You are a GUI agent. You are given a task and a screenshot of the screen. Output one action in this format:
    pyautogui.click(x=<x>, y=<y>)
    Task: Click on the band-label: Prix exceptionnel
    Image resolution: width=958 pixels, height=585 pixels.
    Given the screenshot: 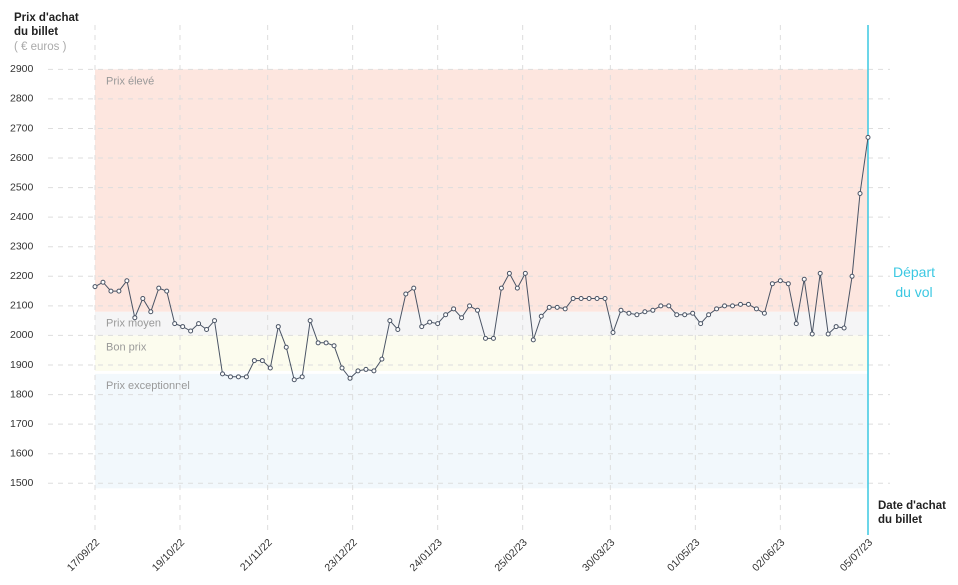 What is the action you would take?
    pyautogui.click(x=148, y=386)
    